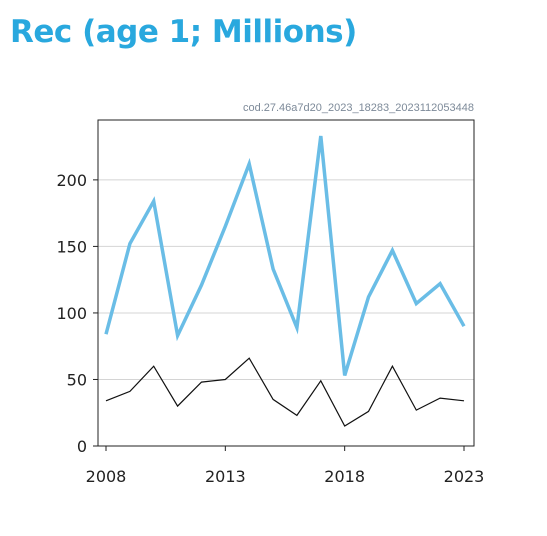 The width and height of the screenshot is (547, 536). What do you see at coordinates (77, 379) in the screenshot?
I see `y-tick-label: 50` at bounding box center [77, 379].